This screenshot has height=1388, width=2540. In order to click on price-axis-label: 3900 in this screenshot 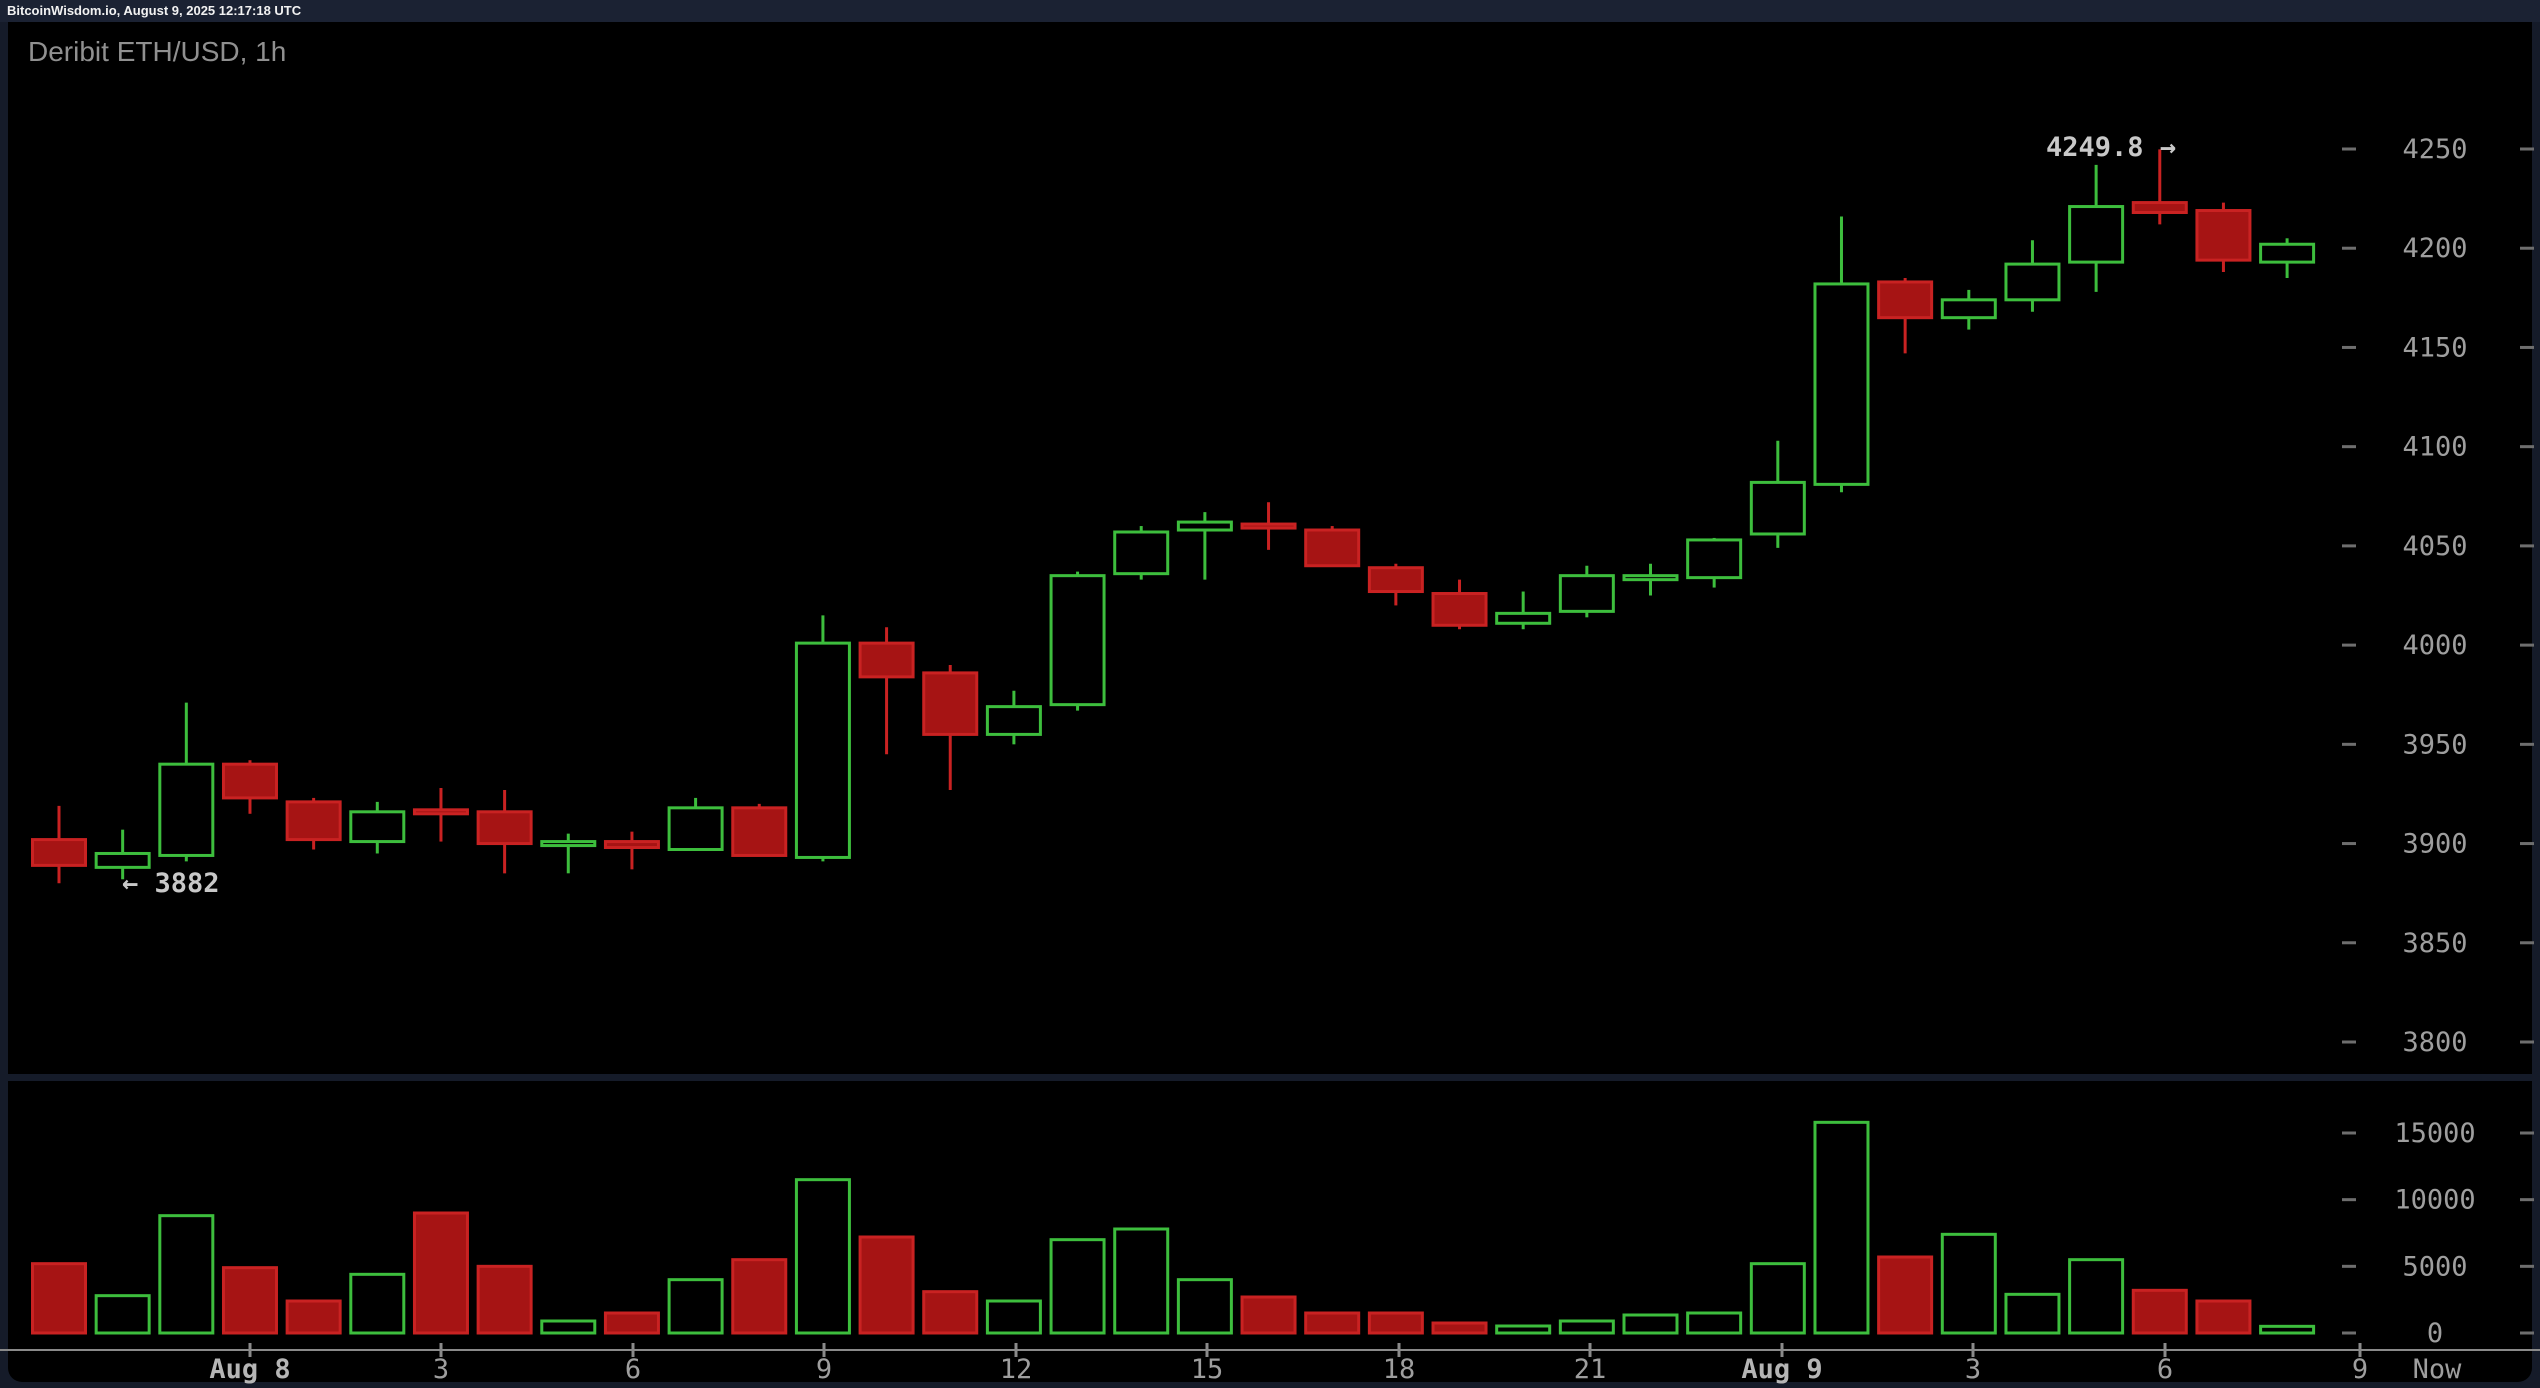, I will do `click(2434, 844)`.